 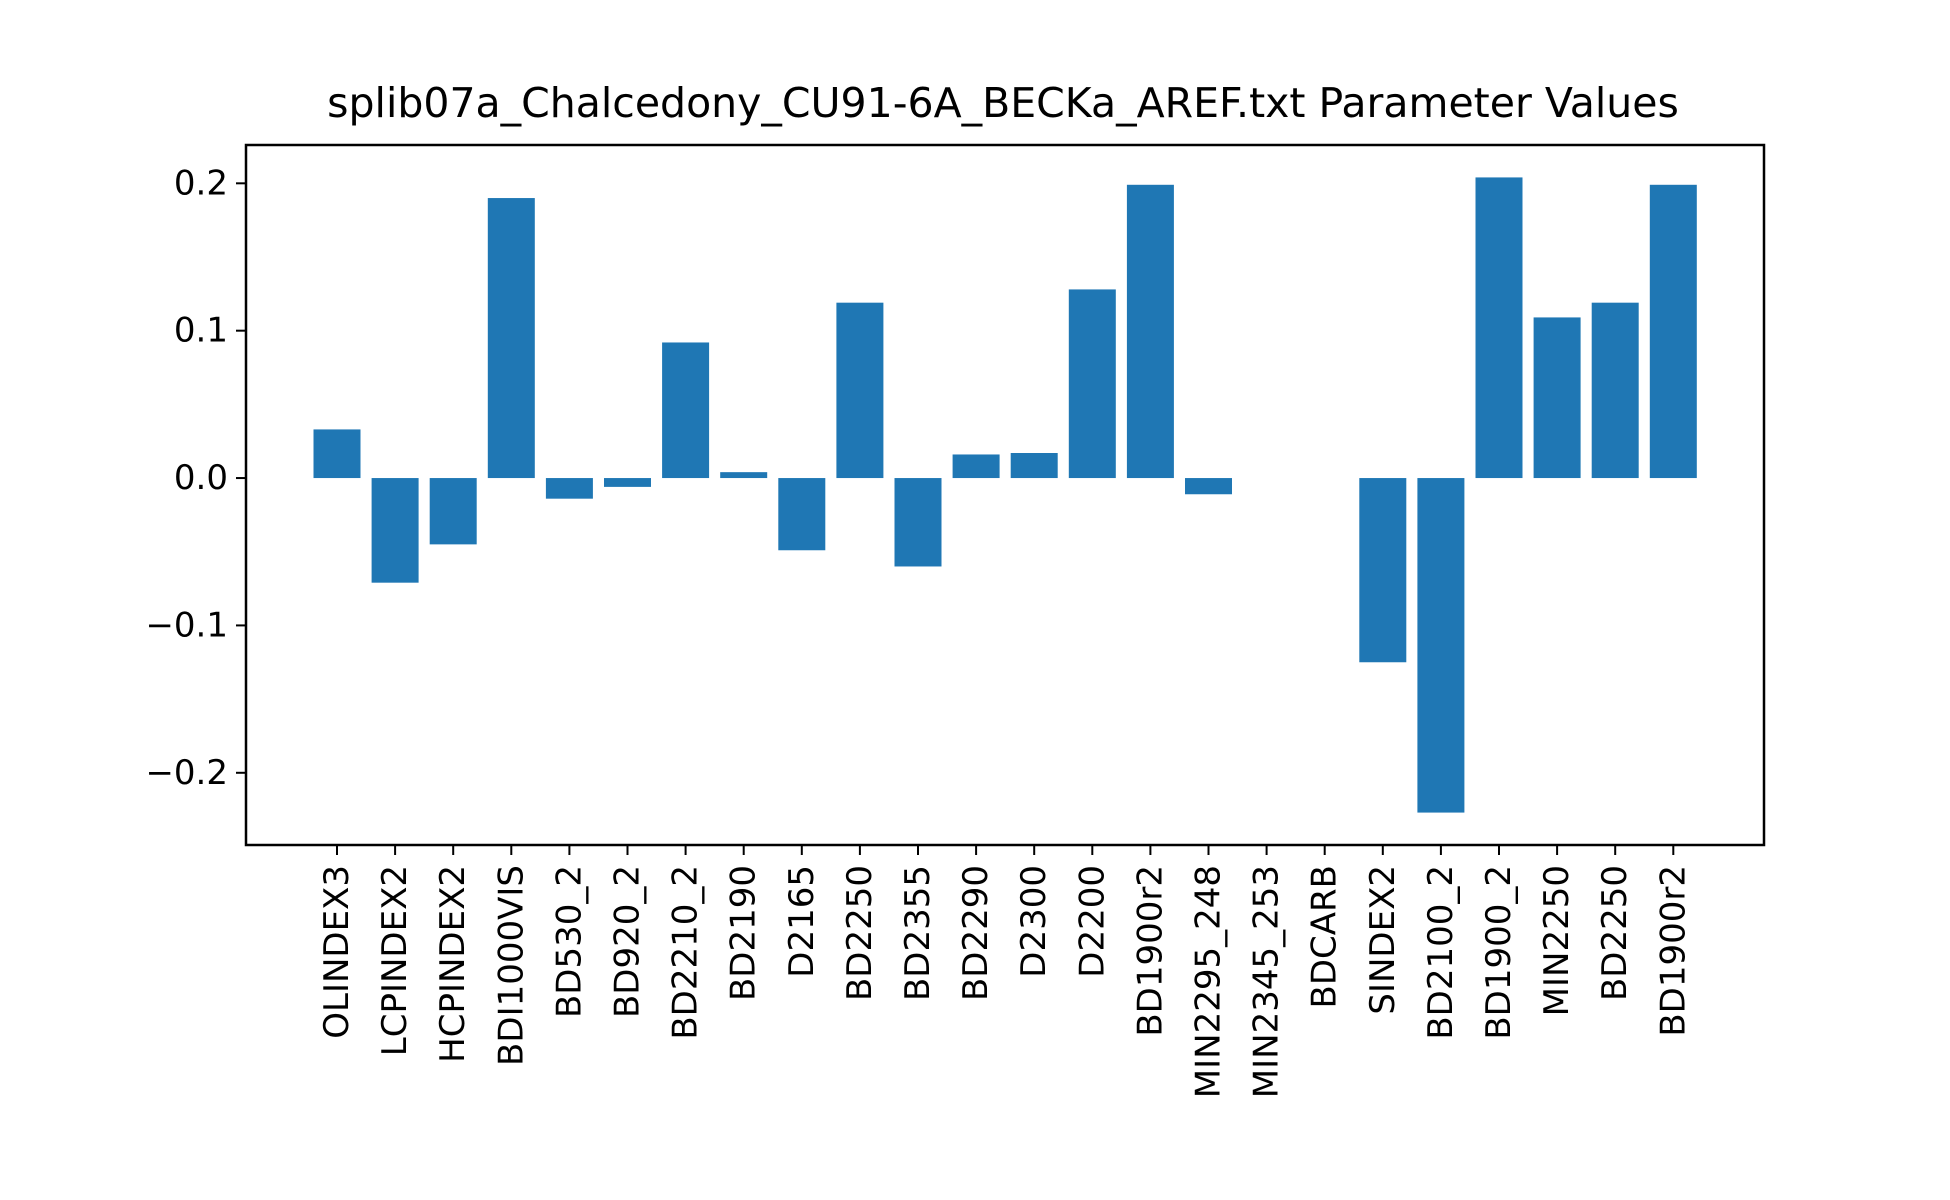 What do you see at coordinates (1441, 952) in the screenshot?
I see `x-tick-label: BD2100_2` at bounding box center [1441, 952].